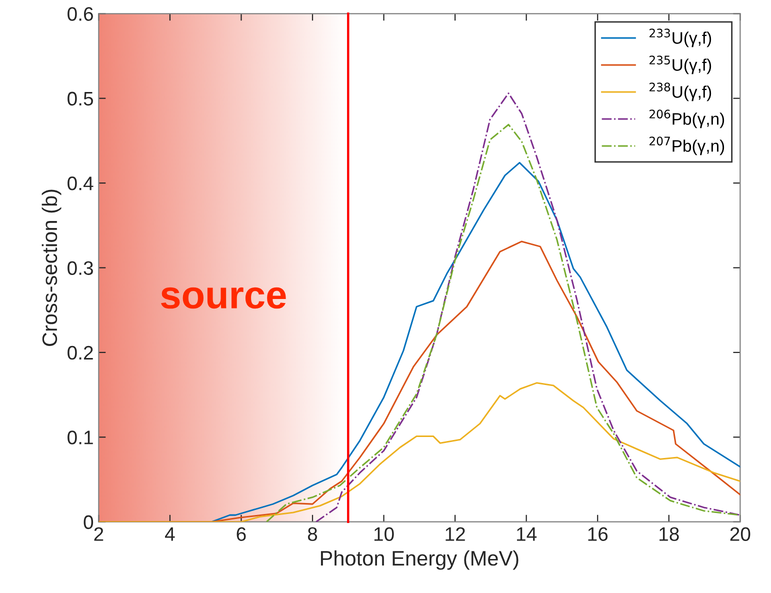 The height and width of the screenshot is (593, 771). Describe the element at coordinates (99, 534) in the screenshot. I see `x-tick-label: 2` at that location.